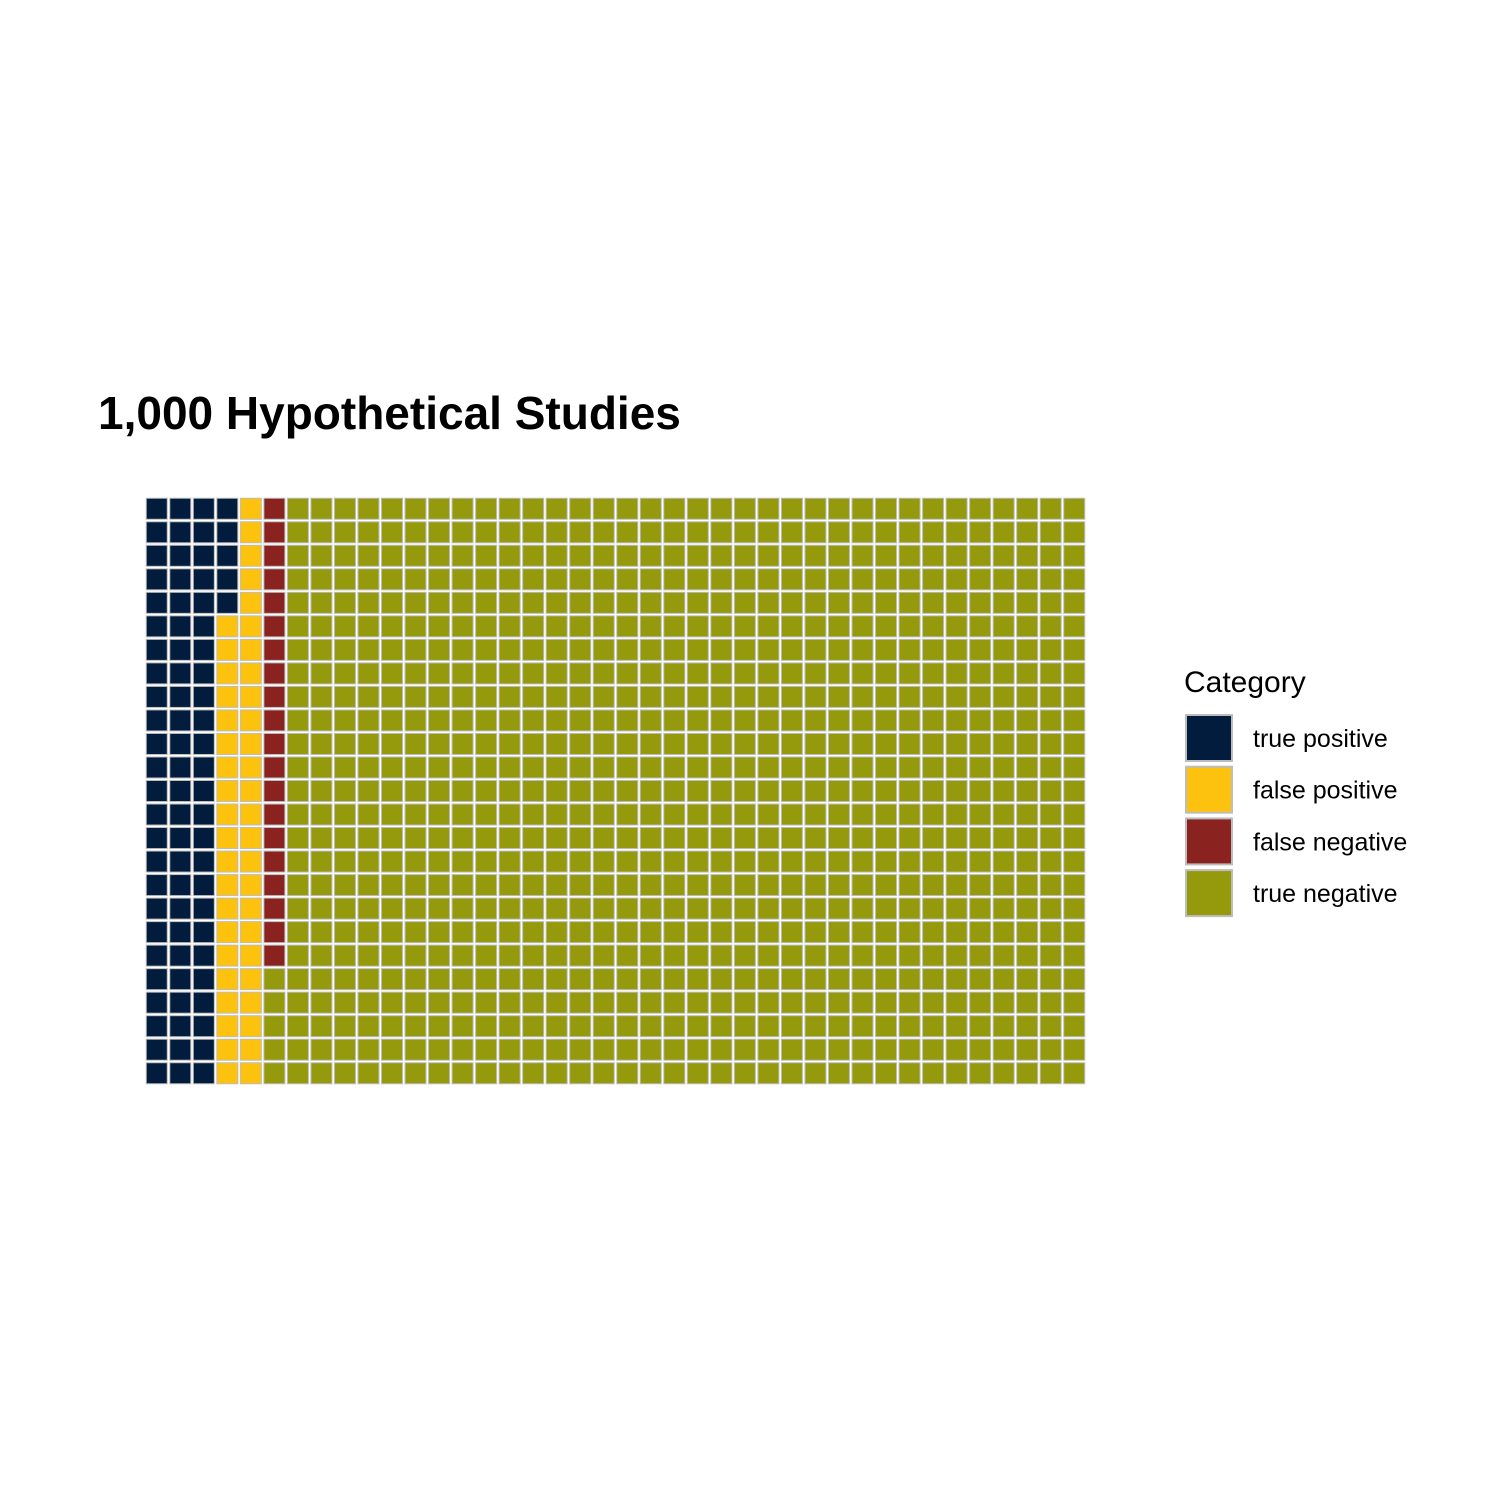  Describe the element at coordinates (1330, 842) in the screenshot. I see `legend-label-false-negative: false negative` at that location.